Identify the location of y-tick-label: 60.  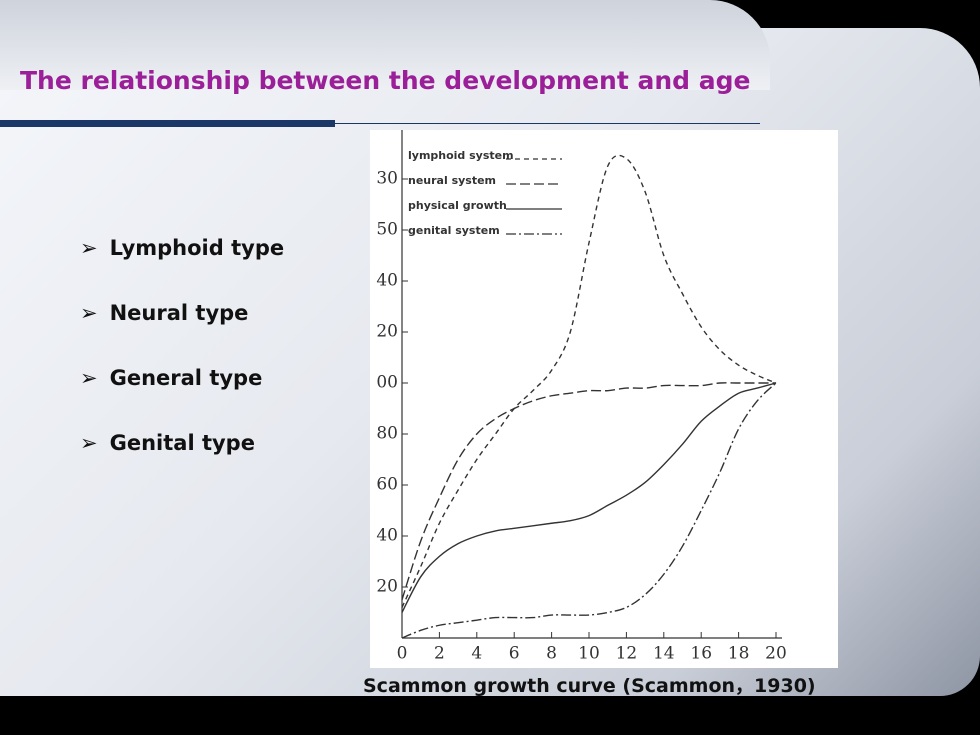
(387, 485).